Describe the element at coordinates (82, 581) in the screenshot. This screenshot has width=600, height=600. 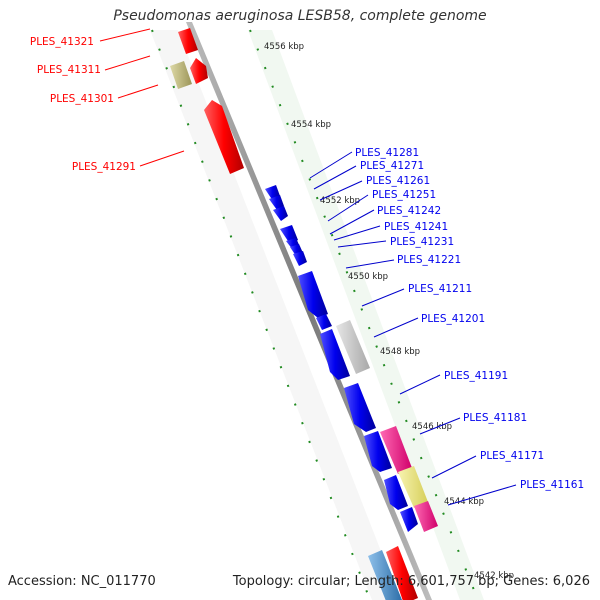
I see `accession: Accession: NC_011770` at that location.